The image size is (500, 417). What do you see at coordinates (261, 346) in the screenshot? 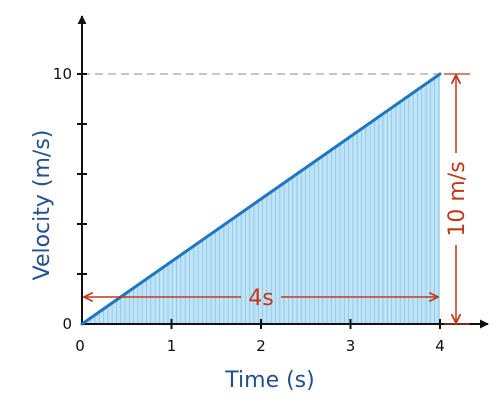
I see `x-tick-label: 2` at bounding box center [261, 346].